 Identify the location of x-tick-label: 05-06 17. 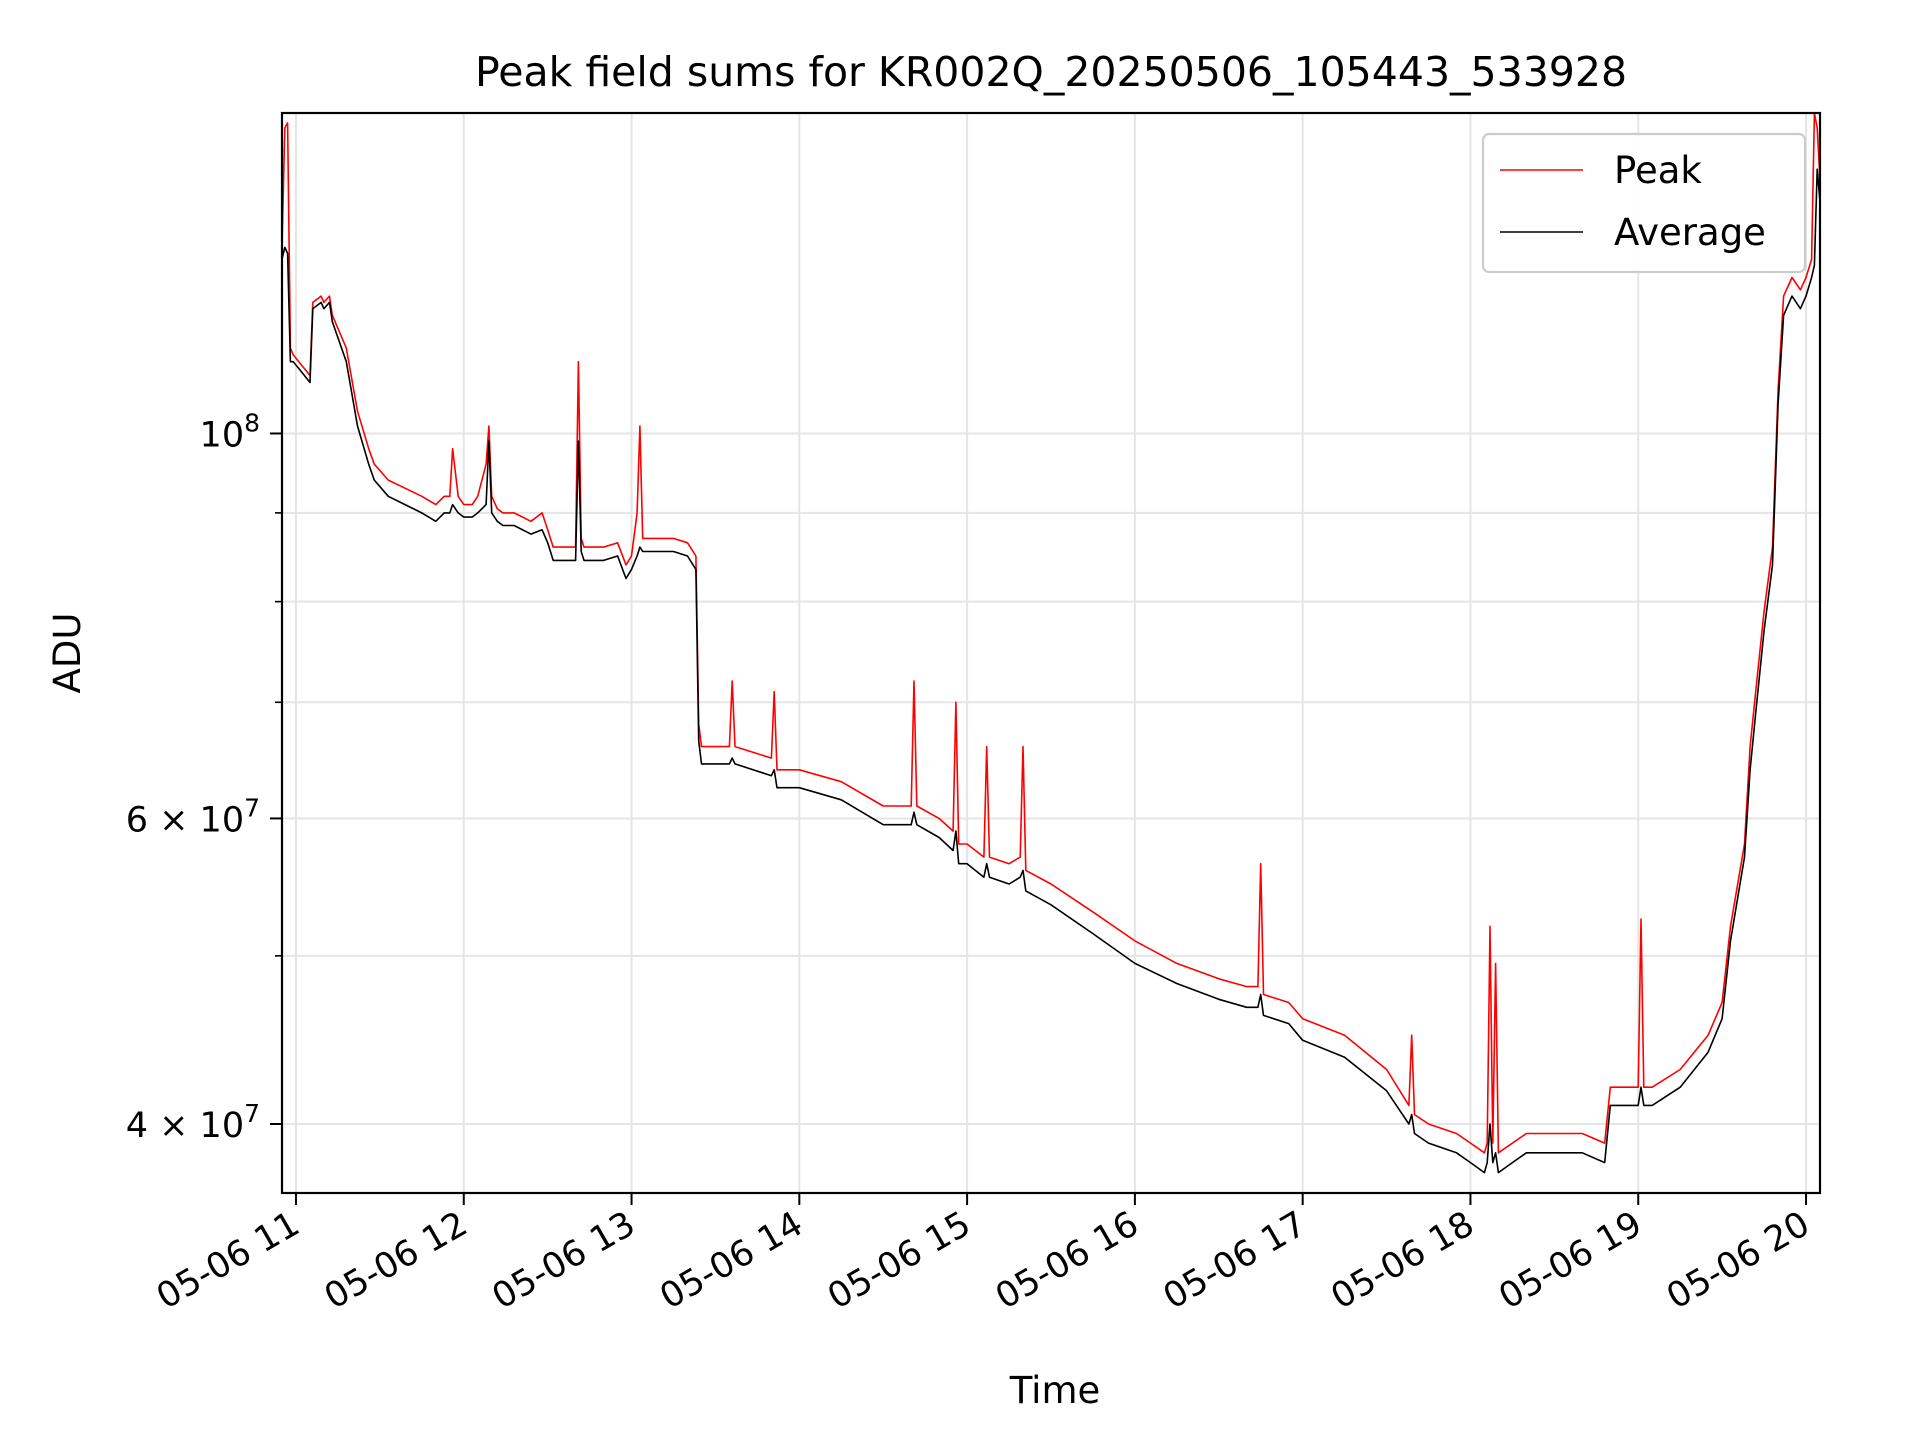
(1235, 1260).